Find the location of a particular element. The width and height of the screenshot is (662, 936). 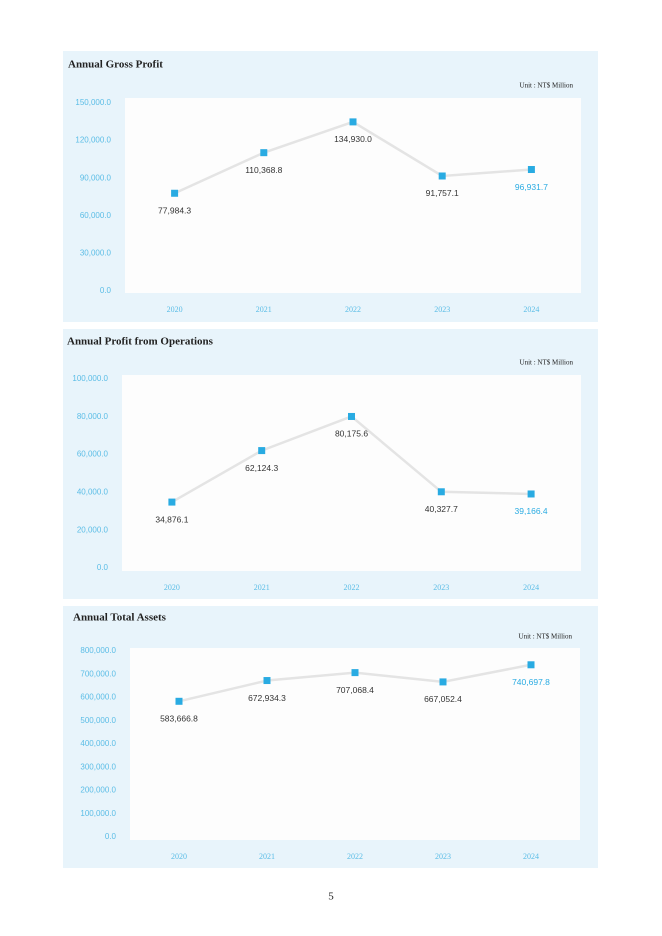

value-label: 667,052.4 is located at coordinates (443, 699).